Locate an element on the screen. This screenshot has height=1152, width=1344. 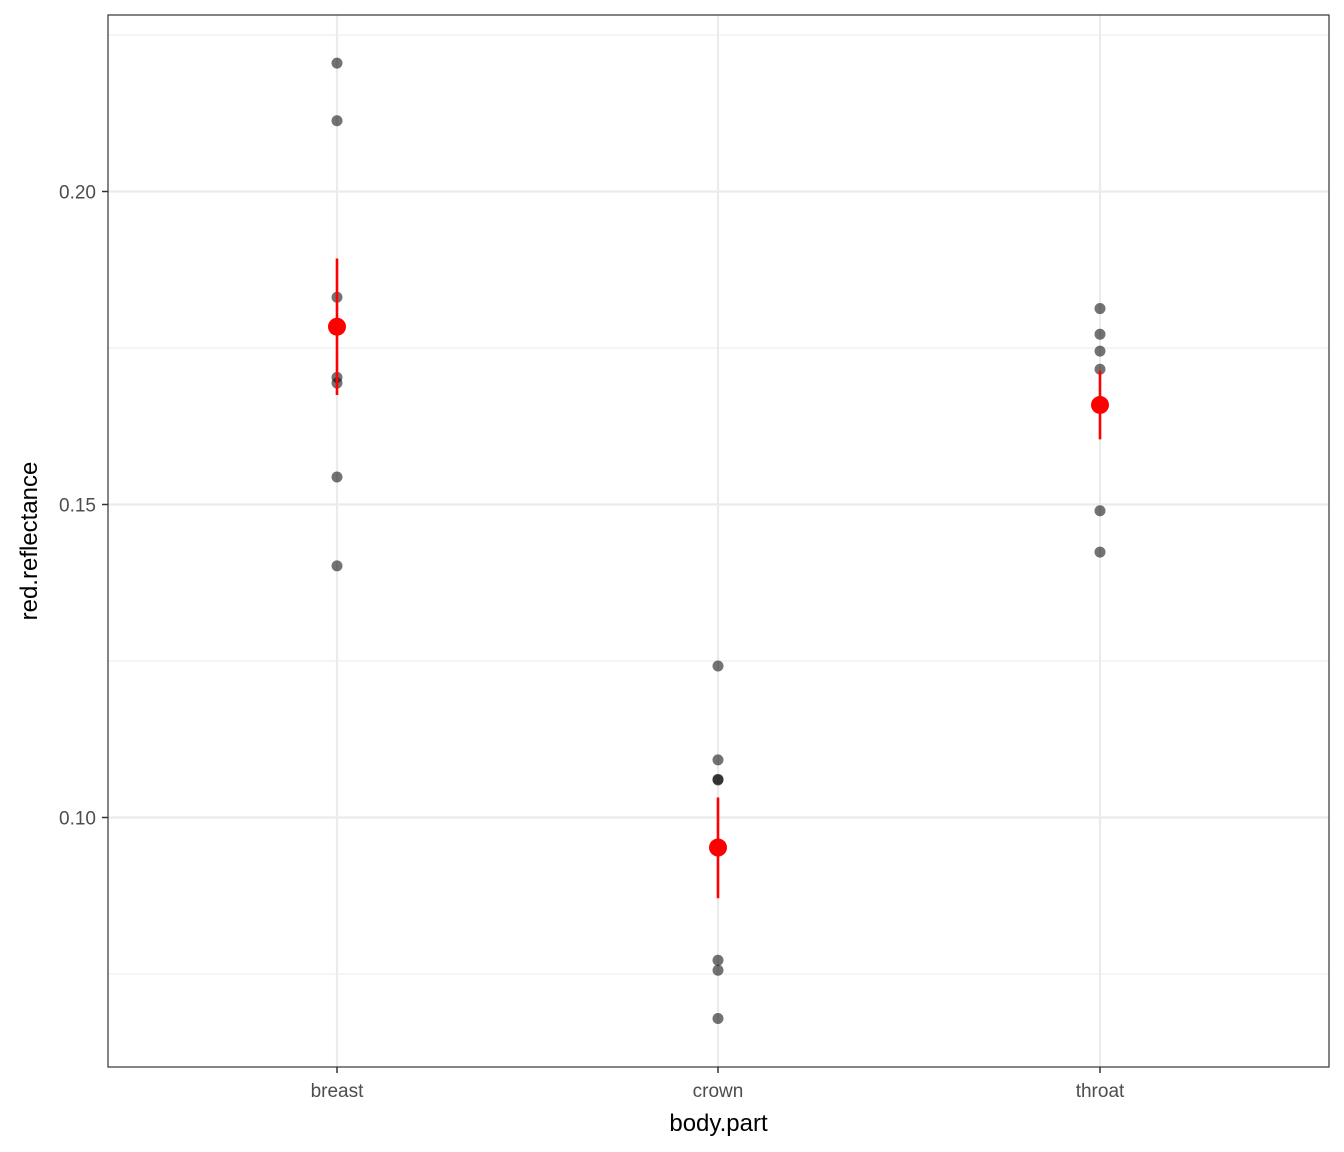
y-tick-label: 0.10 is located at coordinates (77, 819).